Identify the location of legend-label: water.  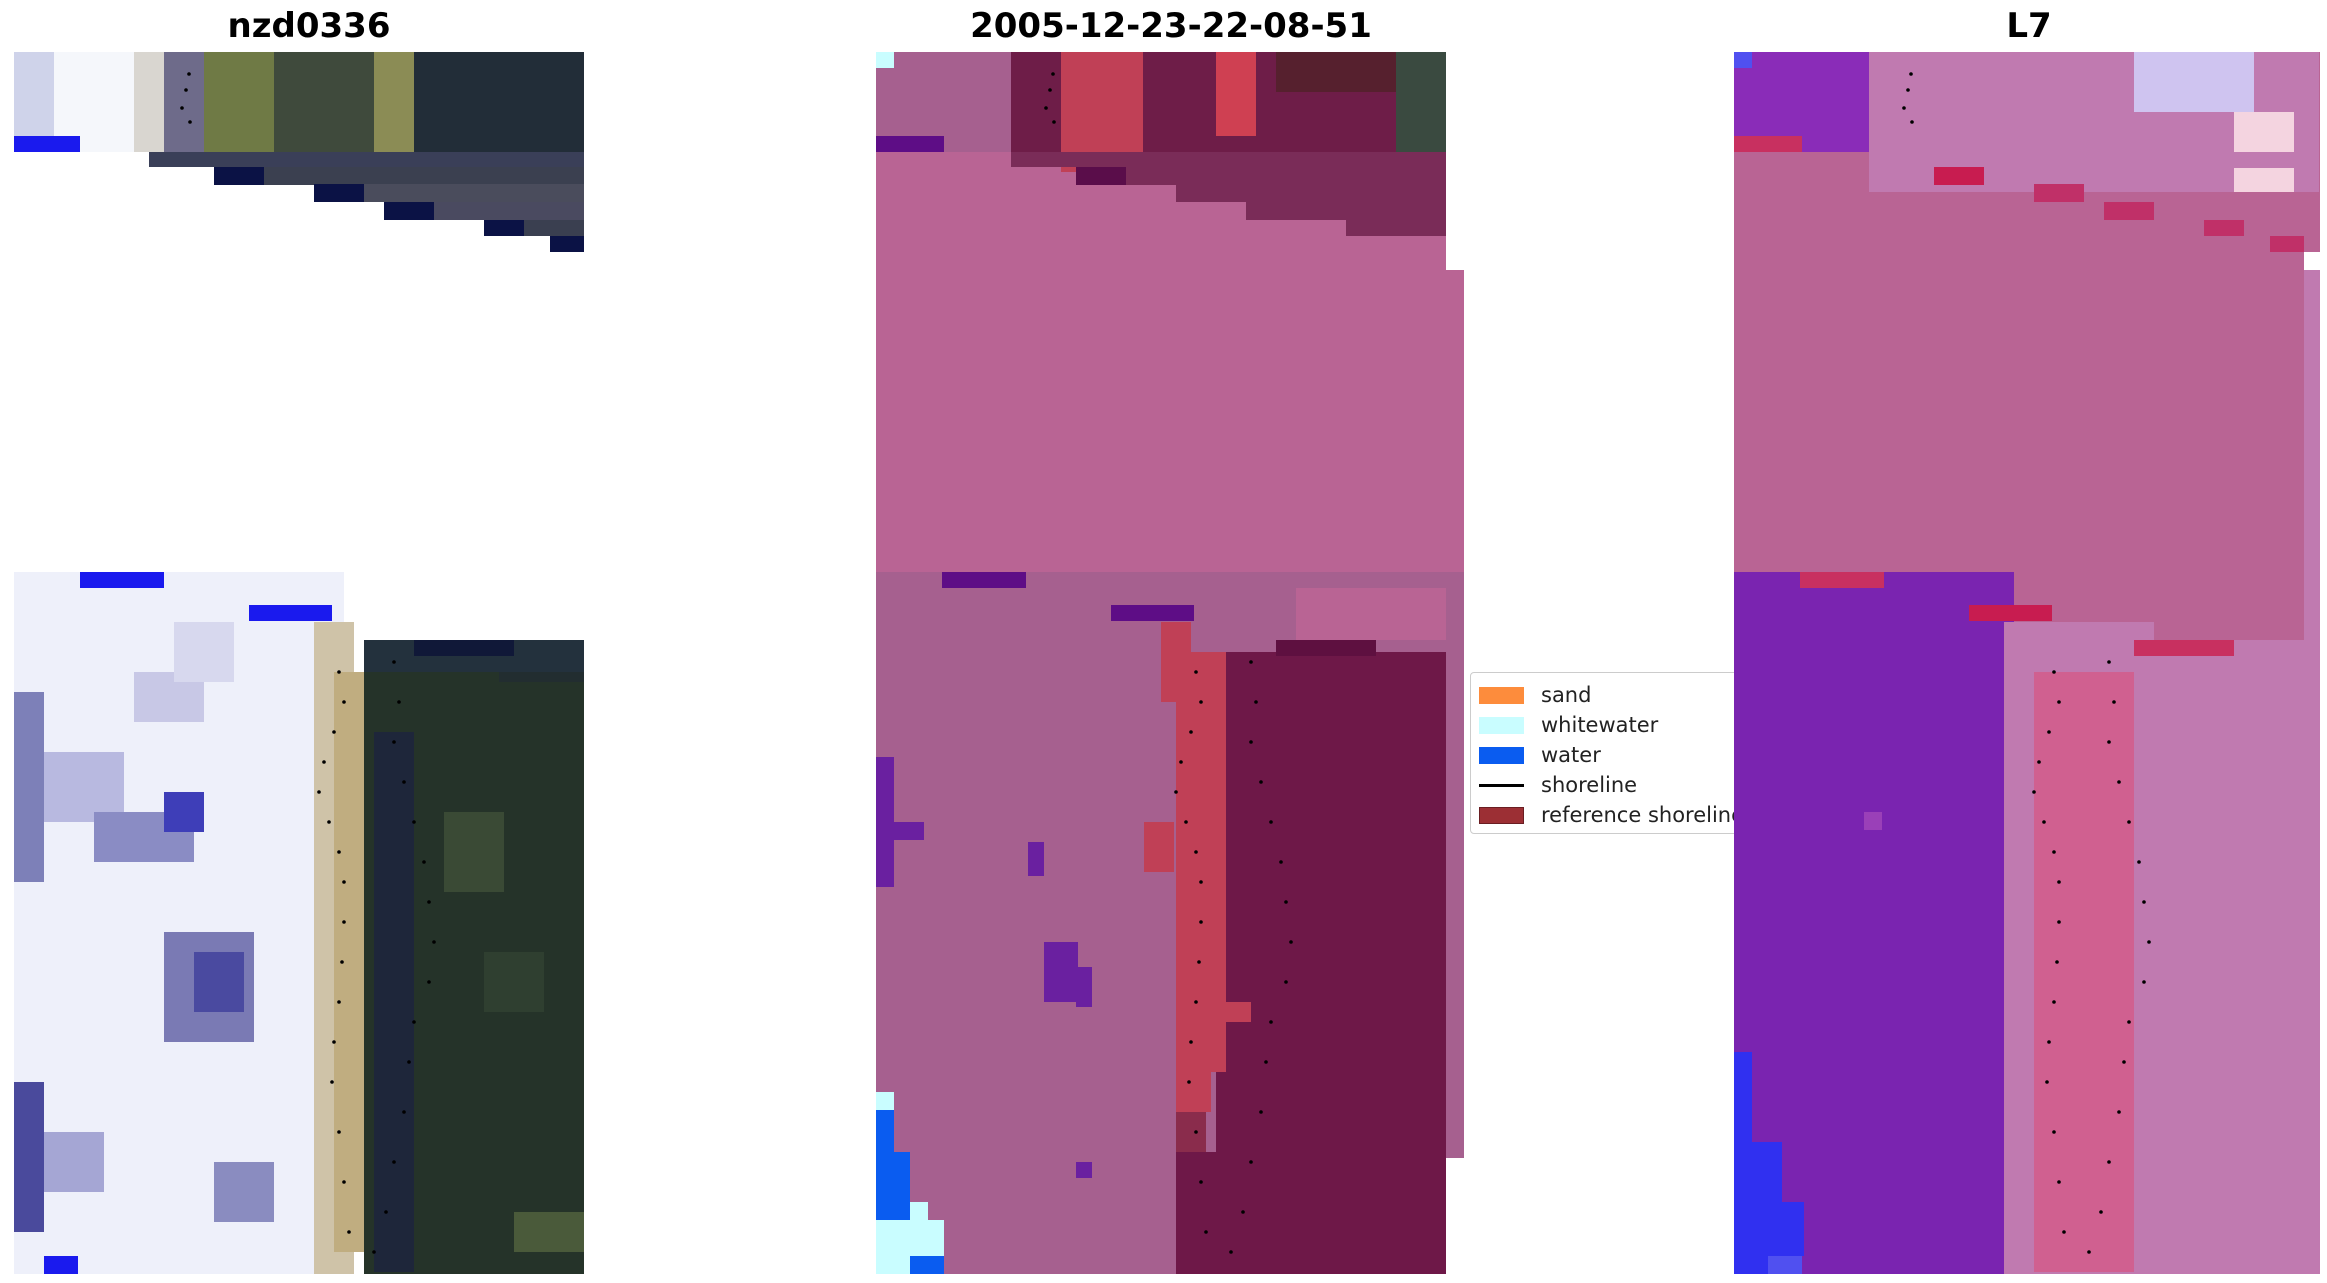
(1571, 755).